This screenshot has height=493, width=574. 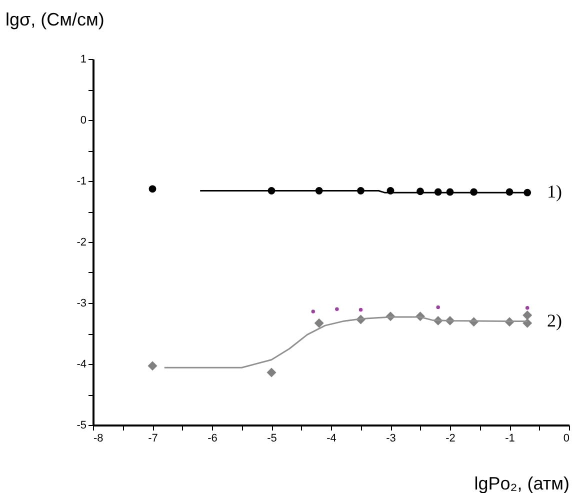 What do you see at coordinates (81, 182) in the screenshot?
I see `y-tick-label: -1` at bounding box center [81, 182].